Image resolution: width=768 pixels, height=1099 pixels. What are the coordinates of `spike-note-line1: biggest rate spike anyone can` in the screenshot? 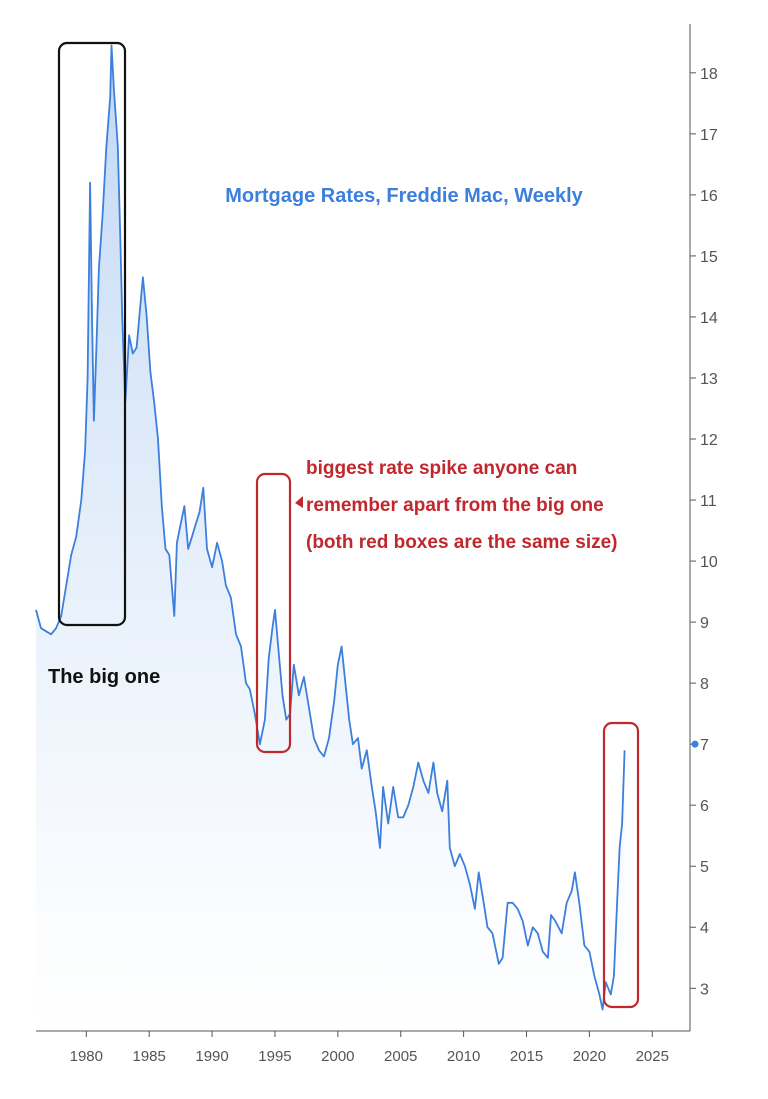 It's located at (441, 468).